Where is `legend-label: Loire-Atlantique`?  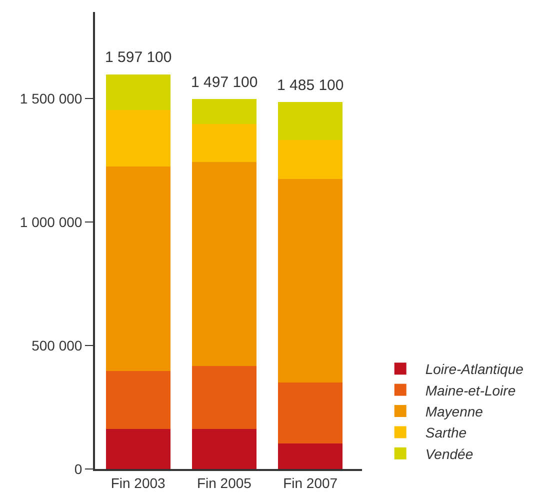
legend-label: Loire-Atlantique is located at coordinates (474, 369).